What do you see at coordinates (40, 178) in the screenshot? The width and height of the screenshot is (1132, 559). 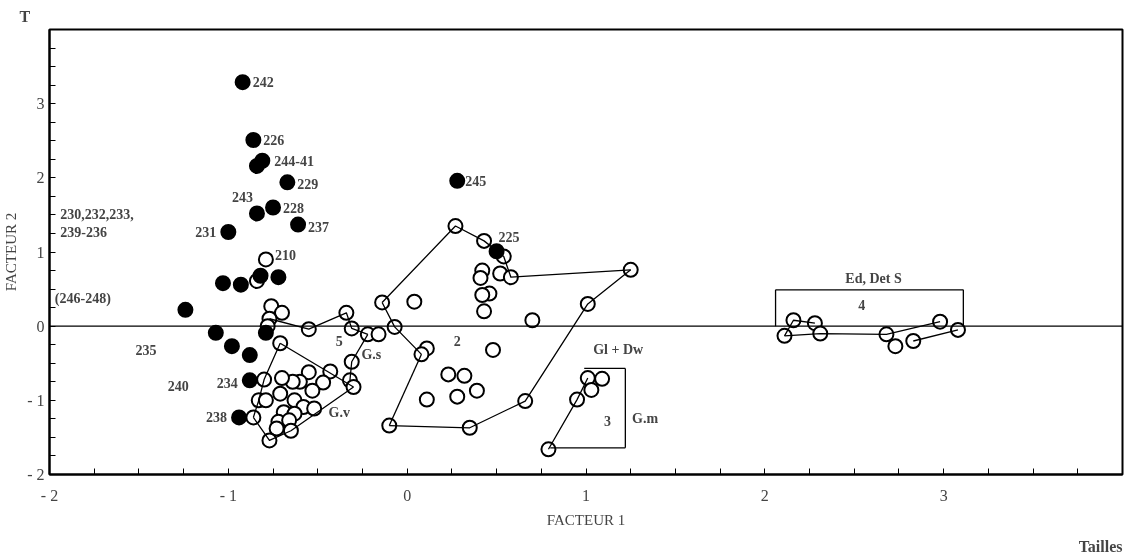 I see `y-tick-label: 2` at bounding box center [40, 178].